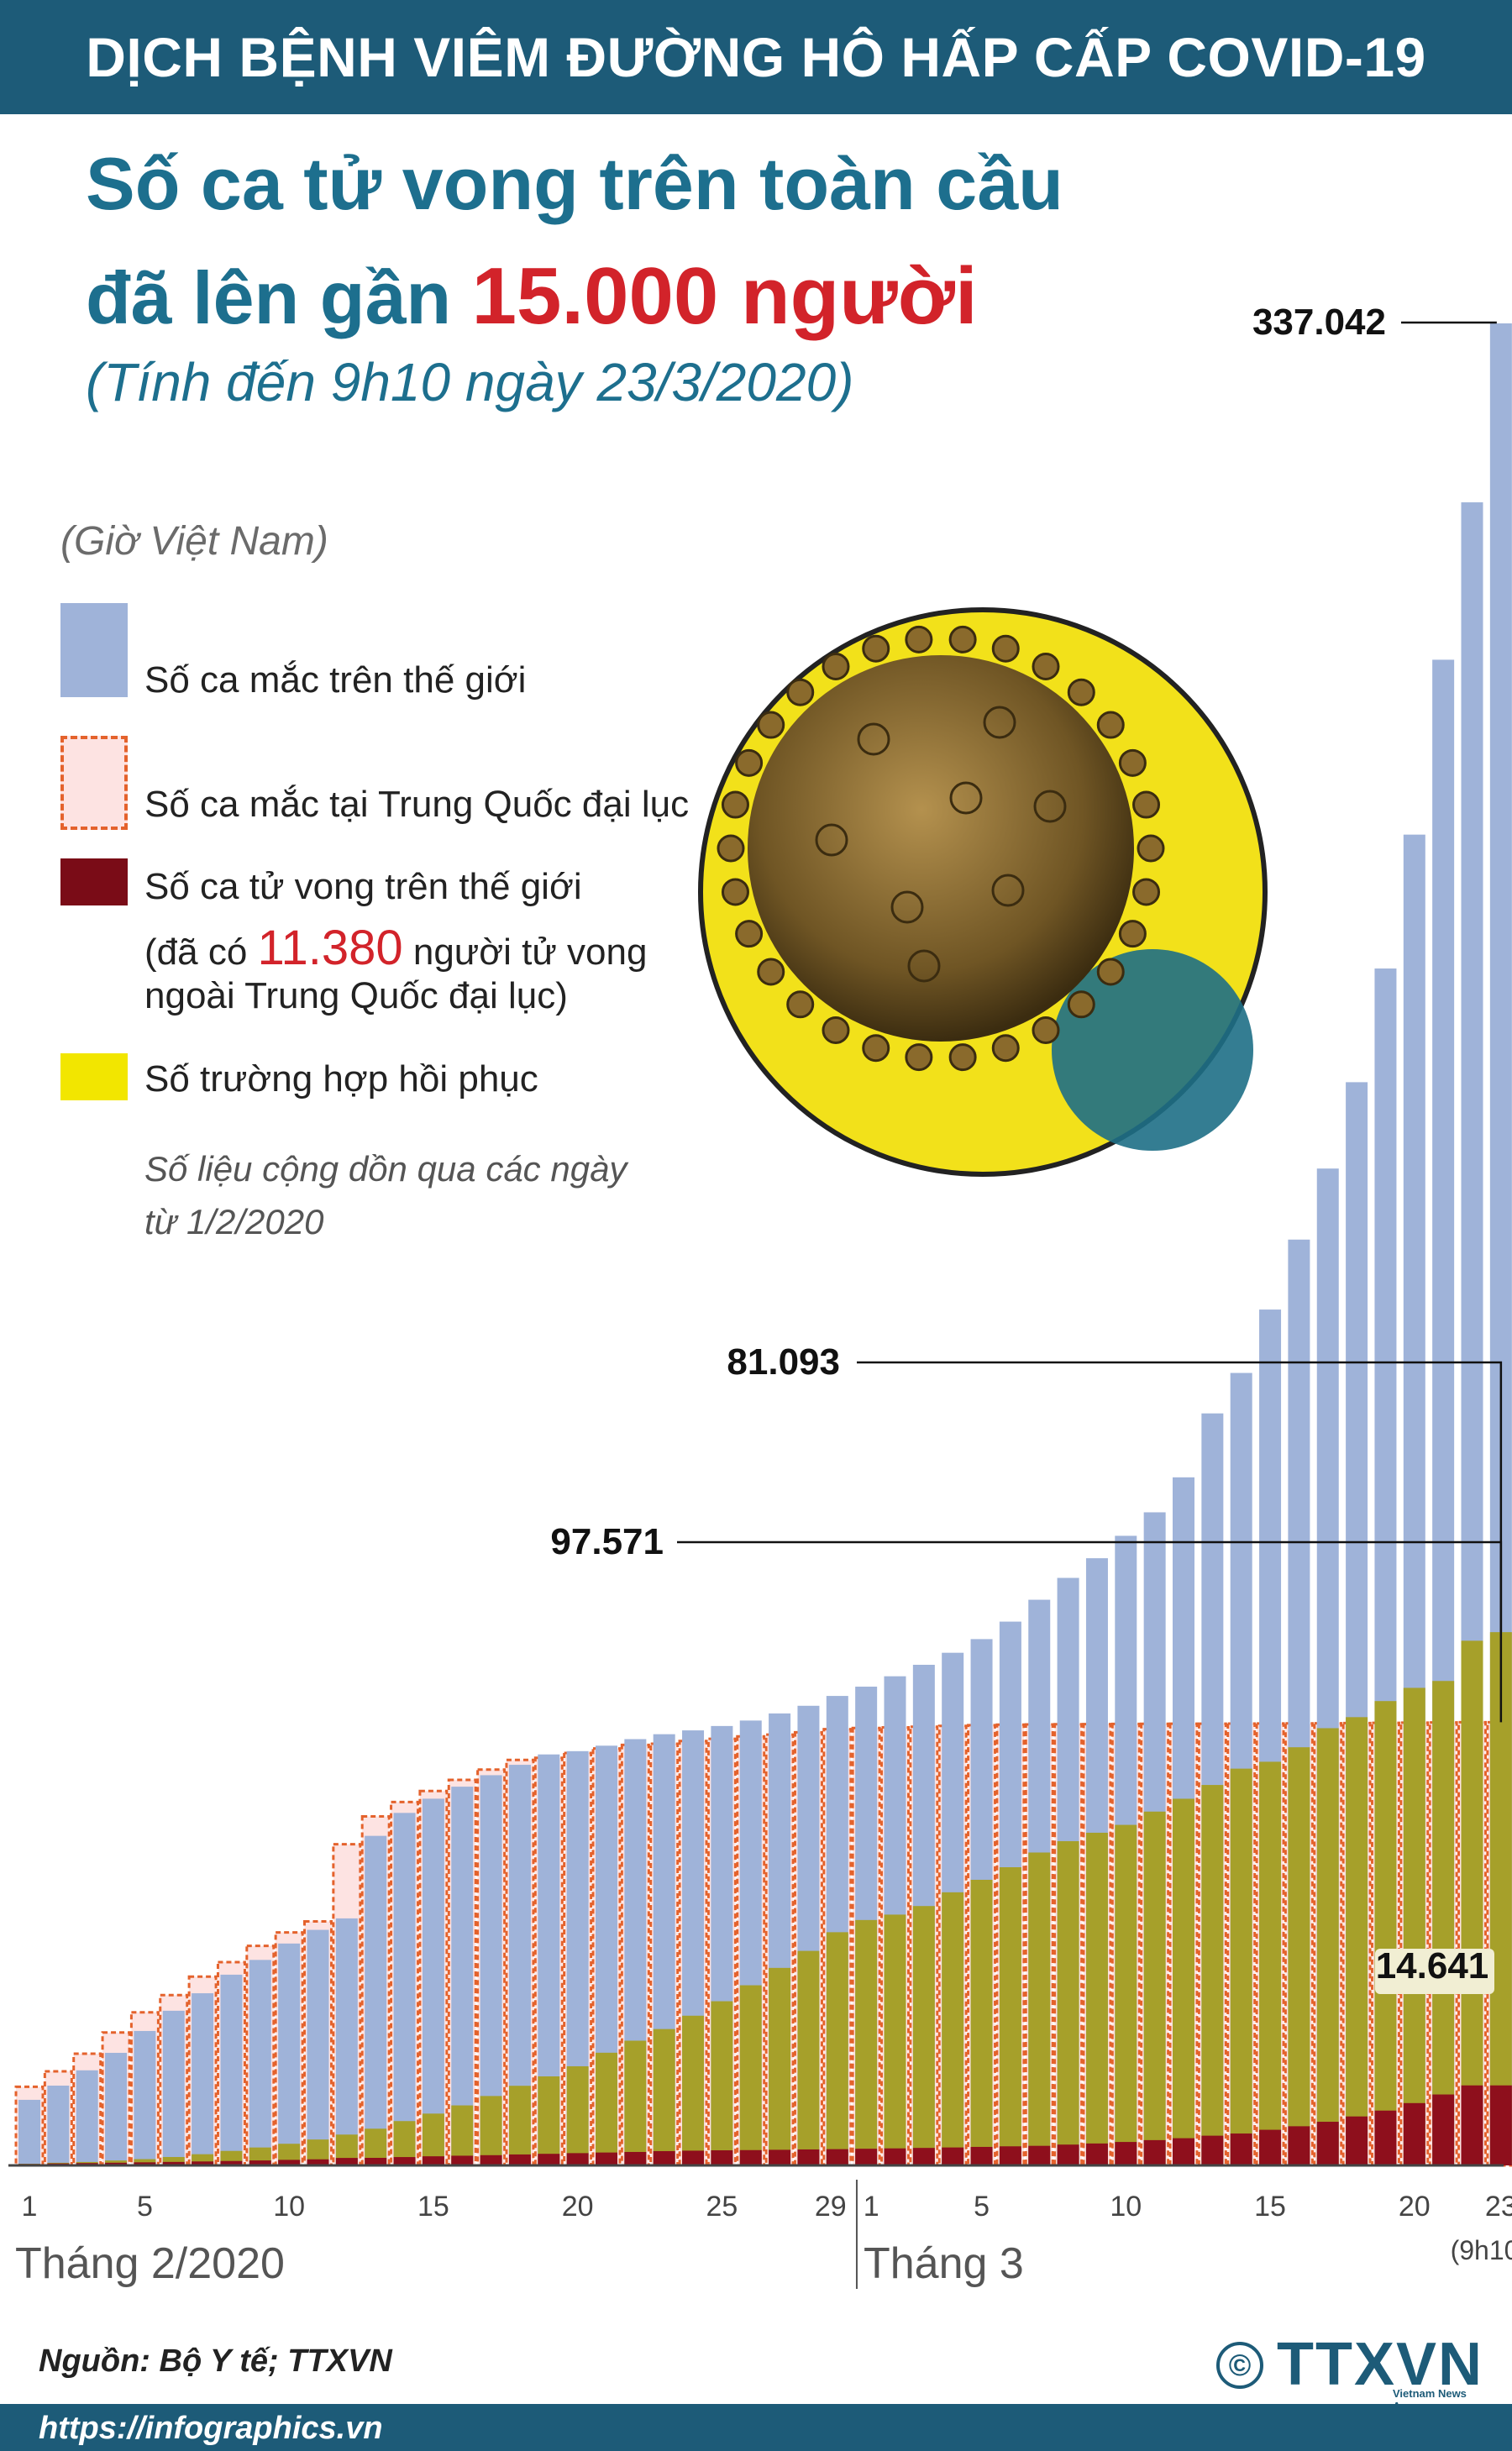 This screenshot has height=2451, width=1512. Describe the element at coordinates (831, 2207) in the screenshot. I see `x-tick-label: 29` at that location.